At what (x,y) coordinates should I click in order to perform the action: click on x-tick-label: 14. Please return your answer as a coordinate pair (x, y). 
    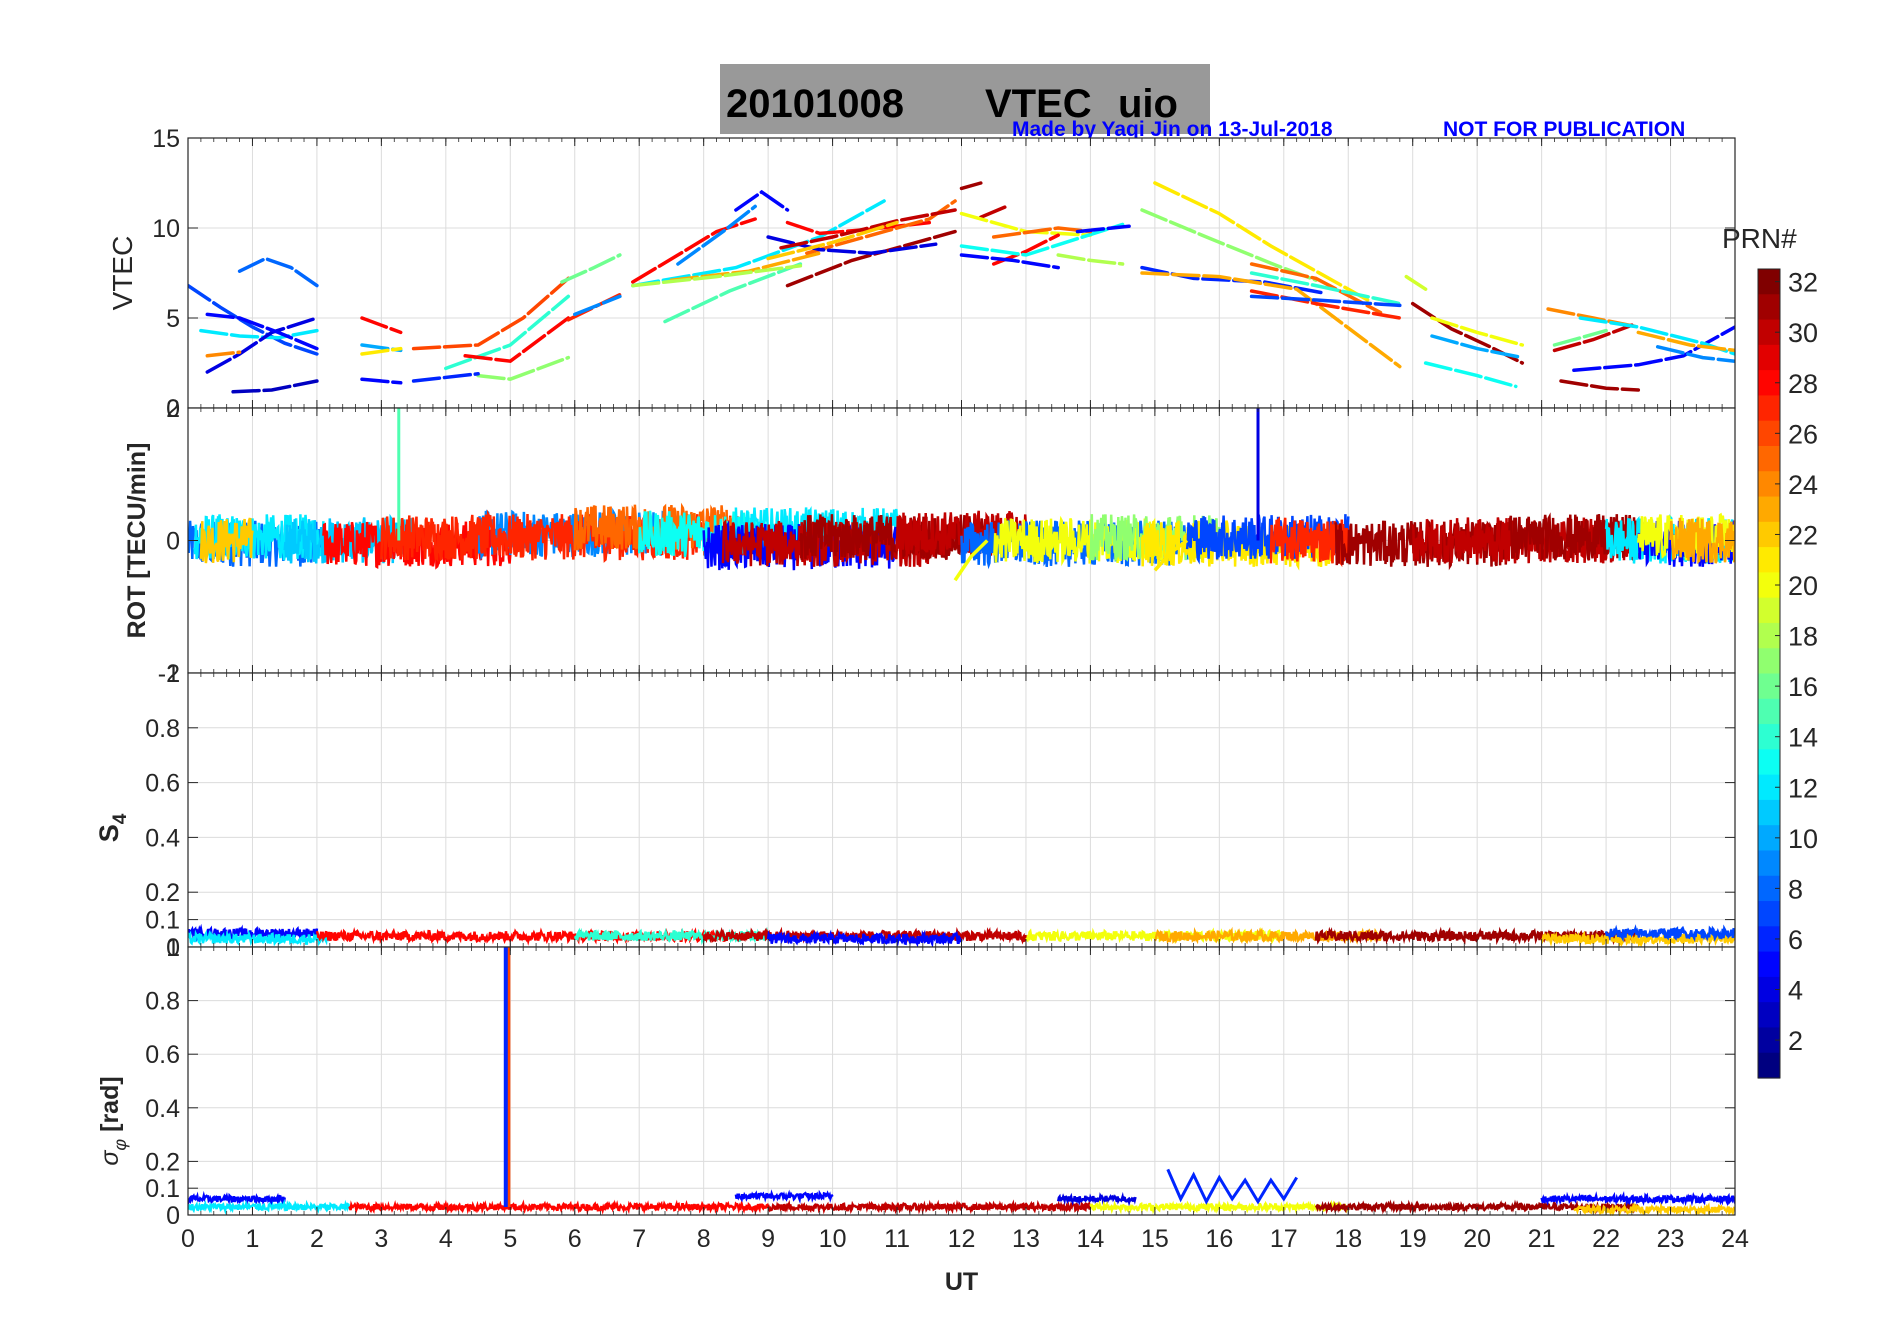
    Looking at the image, I should click on (1091, 1239).